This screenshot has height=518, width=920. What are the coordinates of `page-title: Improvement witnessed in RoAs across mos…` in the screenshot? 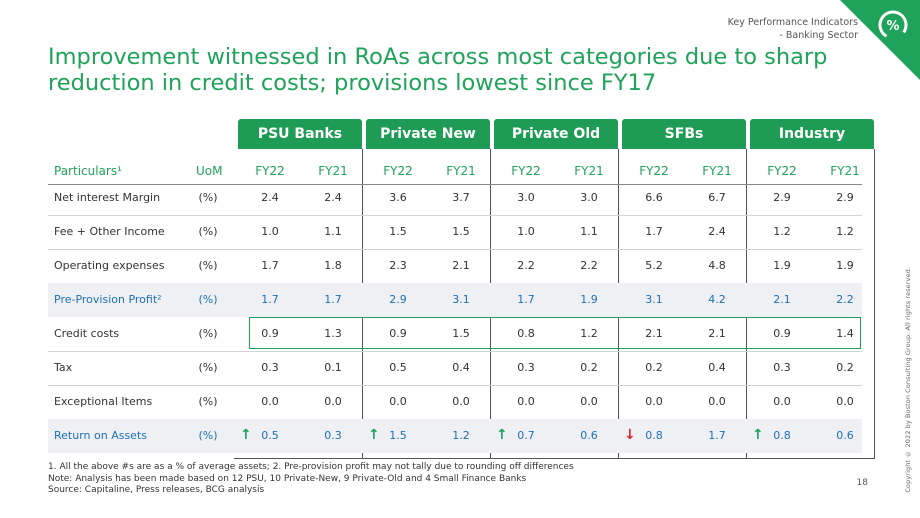 It's located at (438, 70).